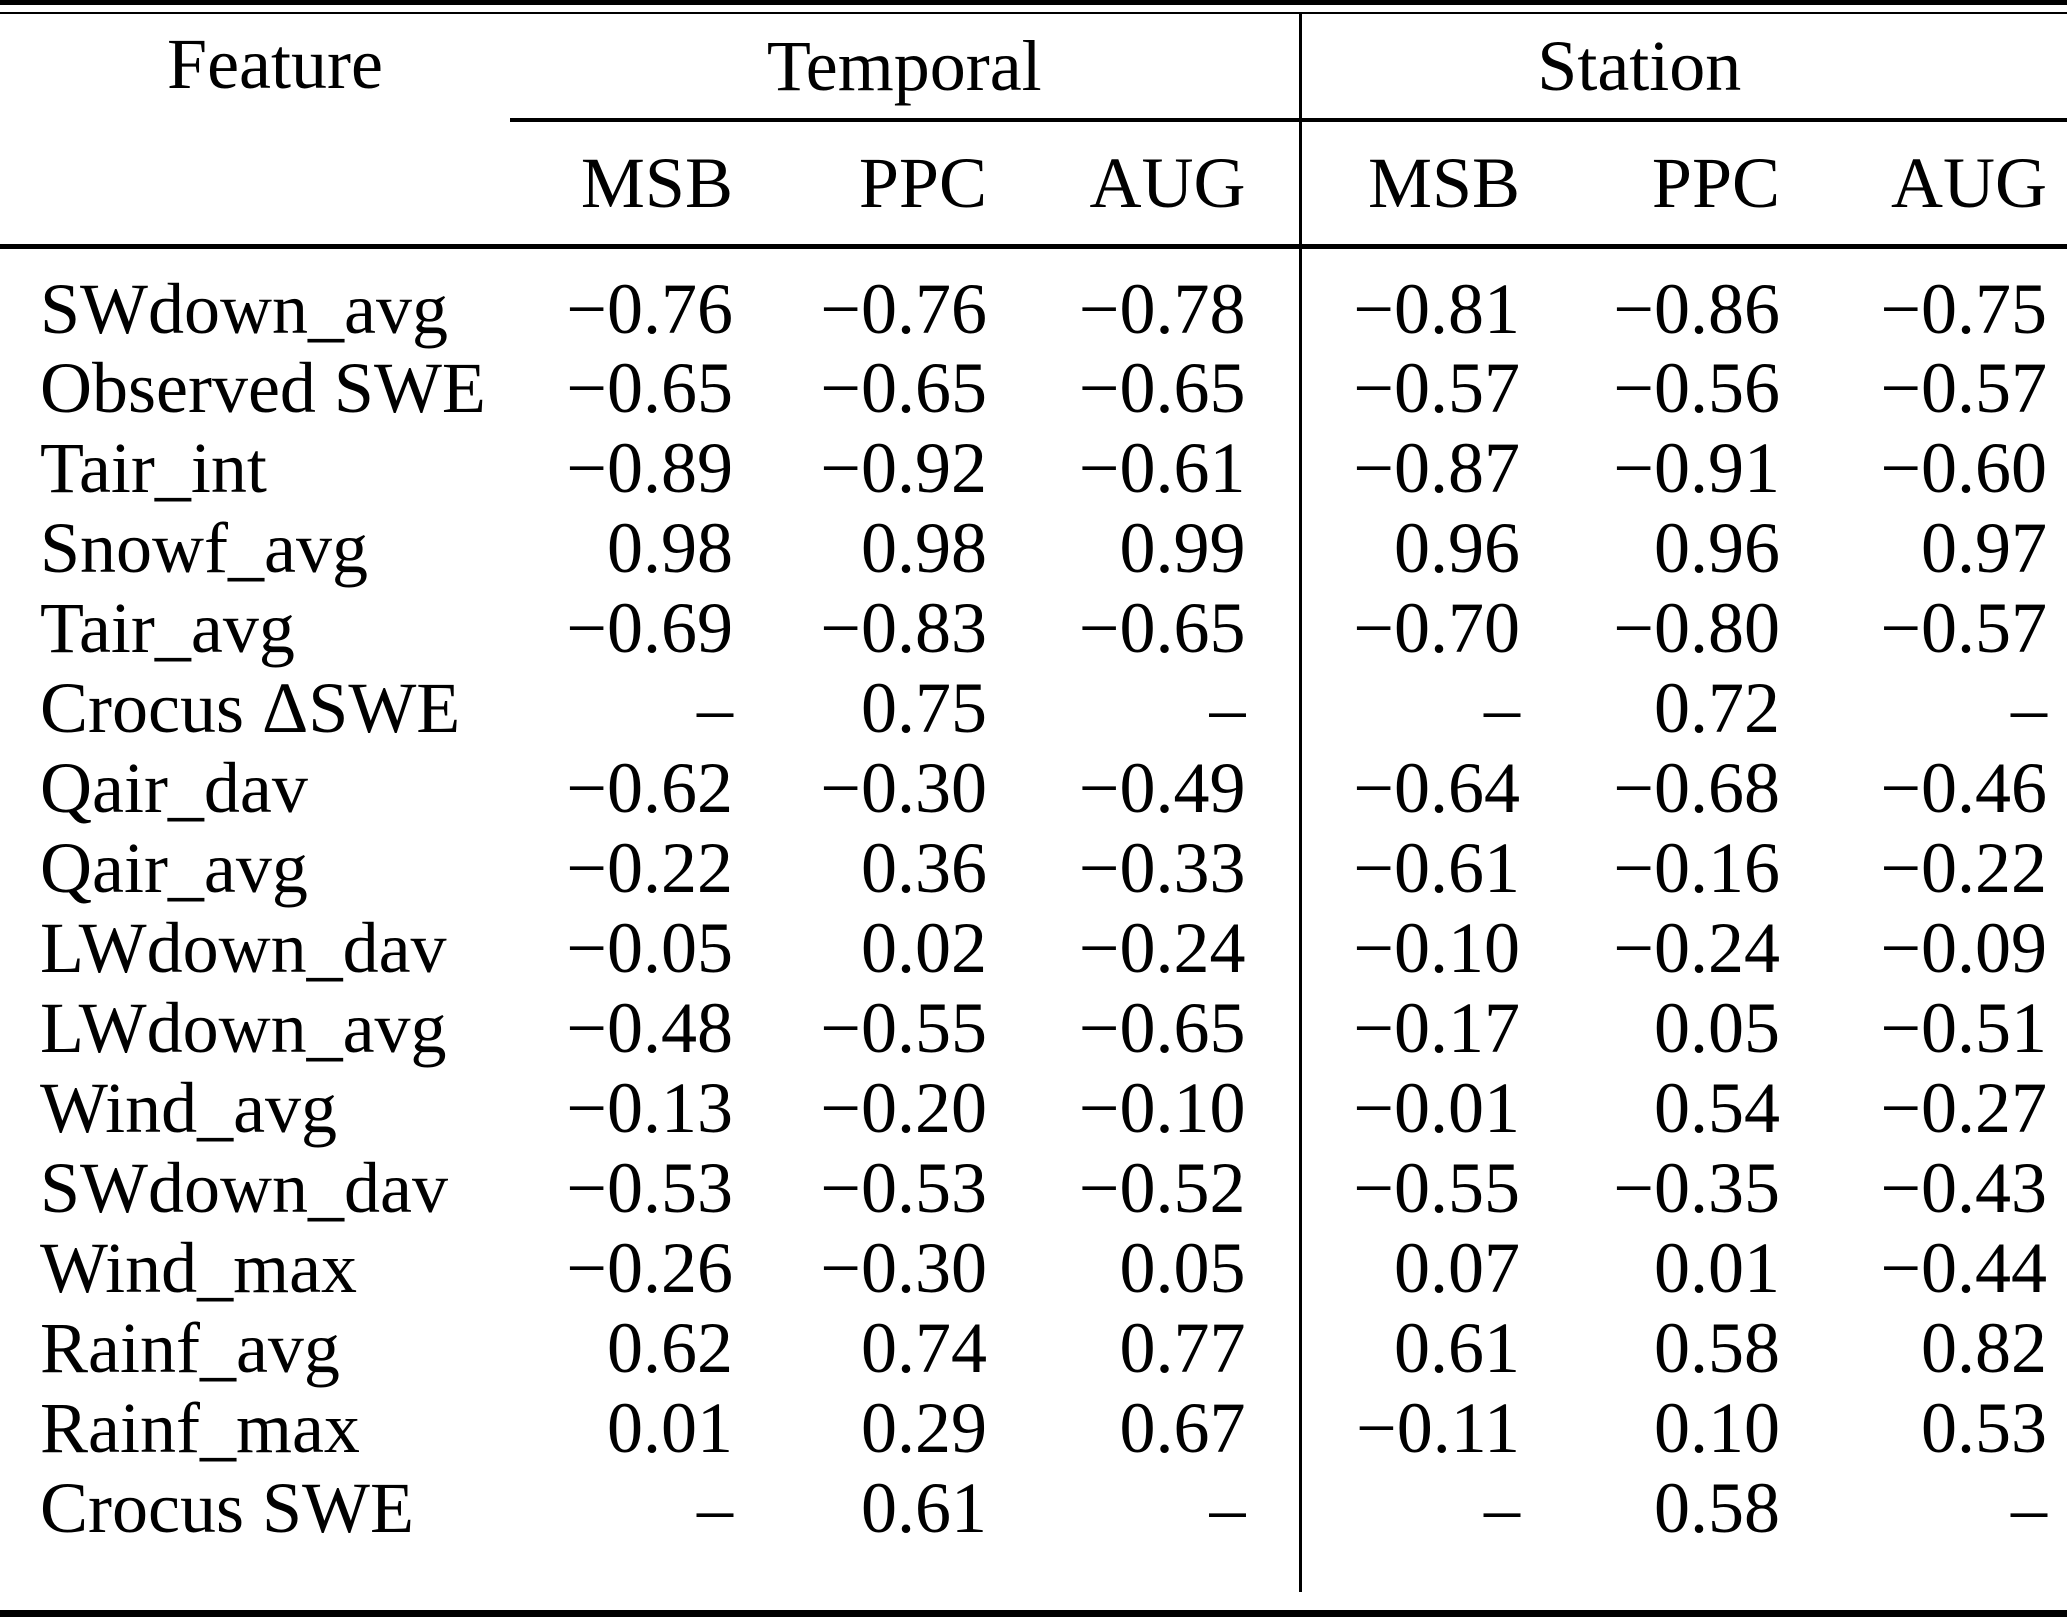  Describe the element at coordinates (255, 131) in the screenshot. I see `feature-column-header: Feature` at that location.